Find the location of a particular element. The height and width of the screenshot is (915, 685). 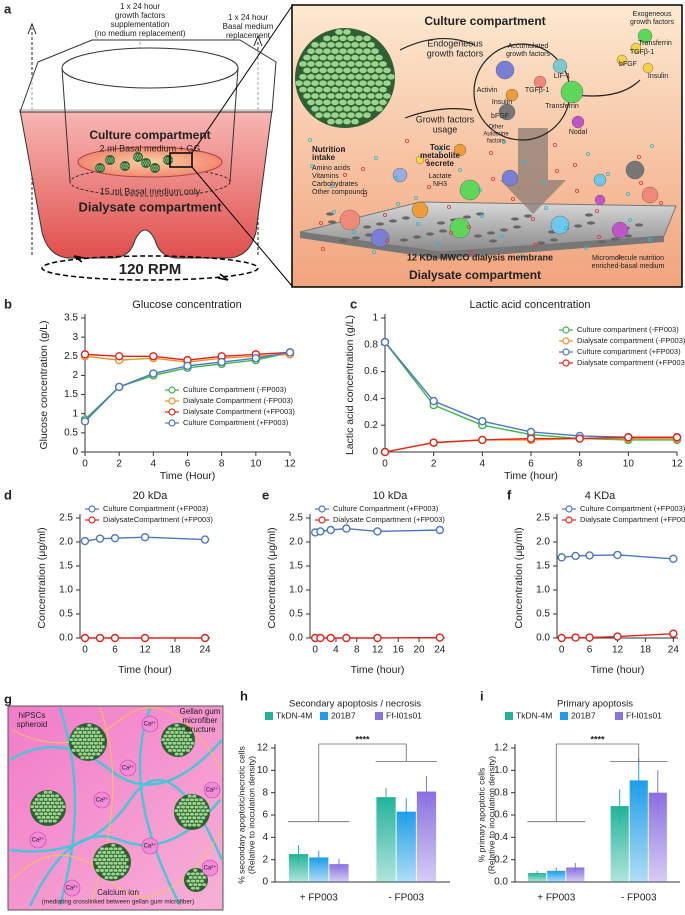

chart-title: Glucose concentration is located at coordinates (186, 305).